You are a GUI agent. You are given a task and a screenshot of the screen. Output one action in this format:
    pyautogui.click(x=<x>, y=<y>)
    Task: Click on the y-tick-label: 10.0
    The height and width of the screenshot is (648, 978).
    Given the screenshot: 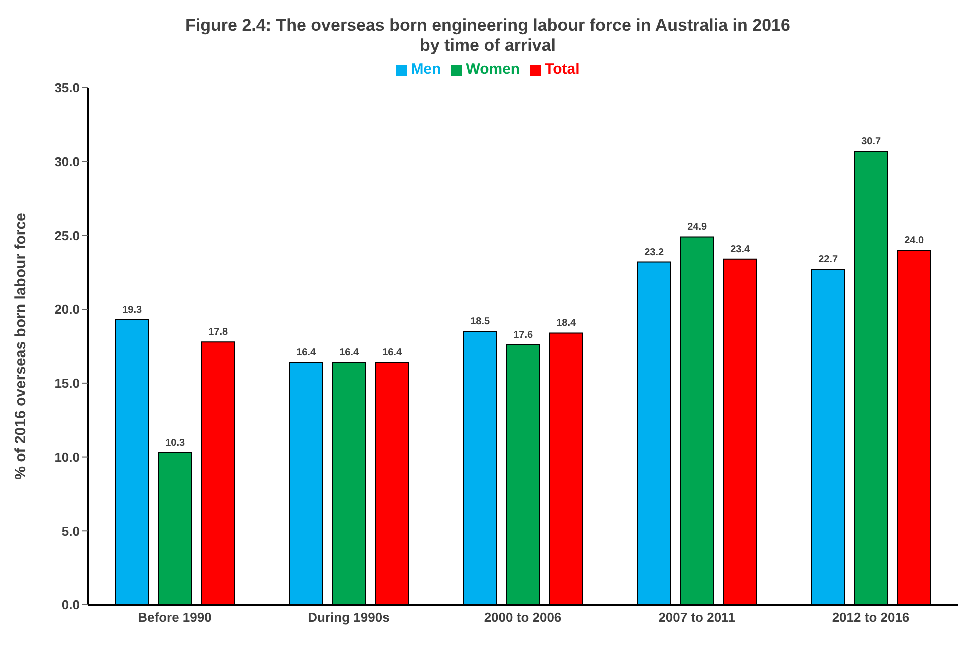 What is the action you would take?
    pyautogui.click(x=67, y=457)
    